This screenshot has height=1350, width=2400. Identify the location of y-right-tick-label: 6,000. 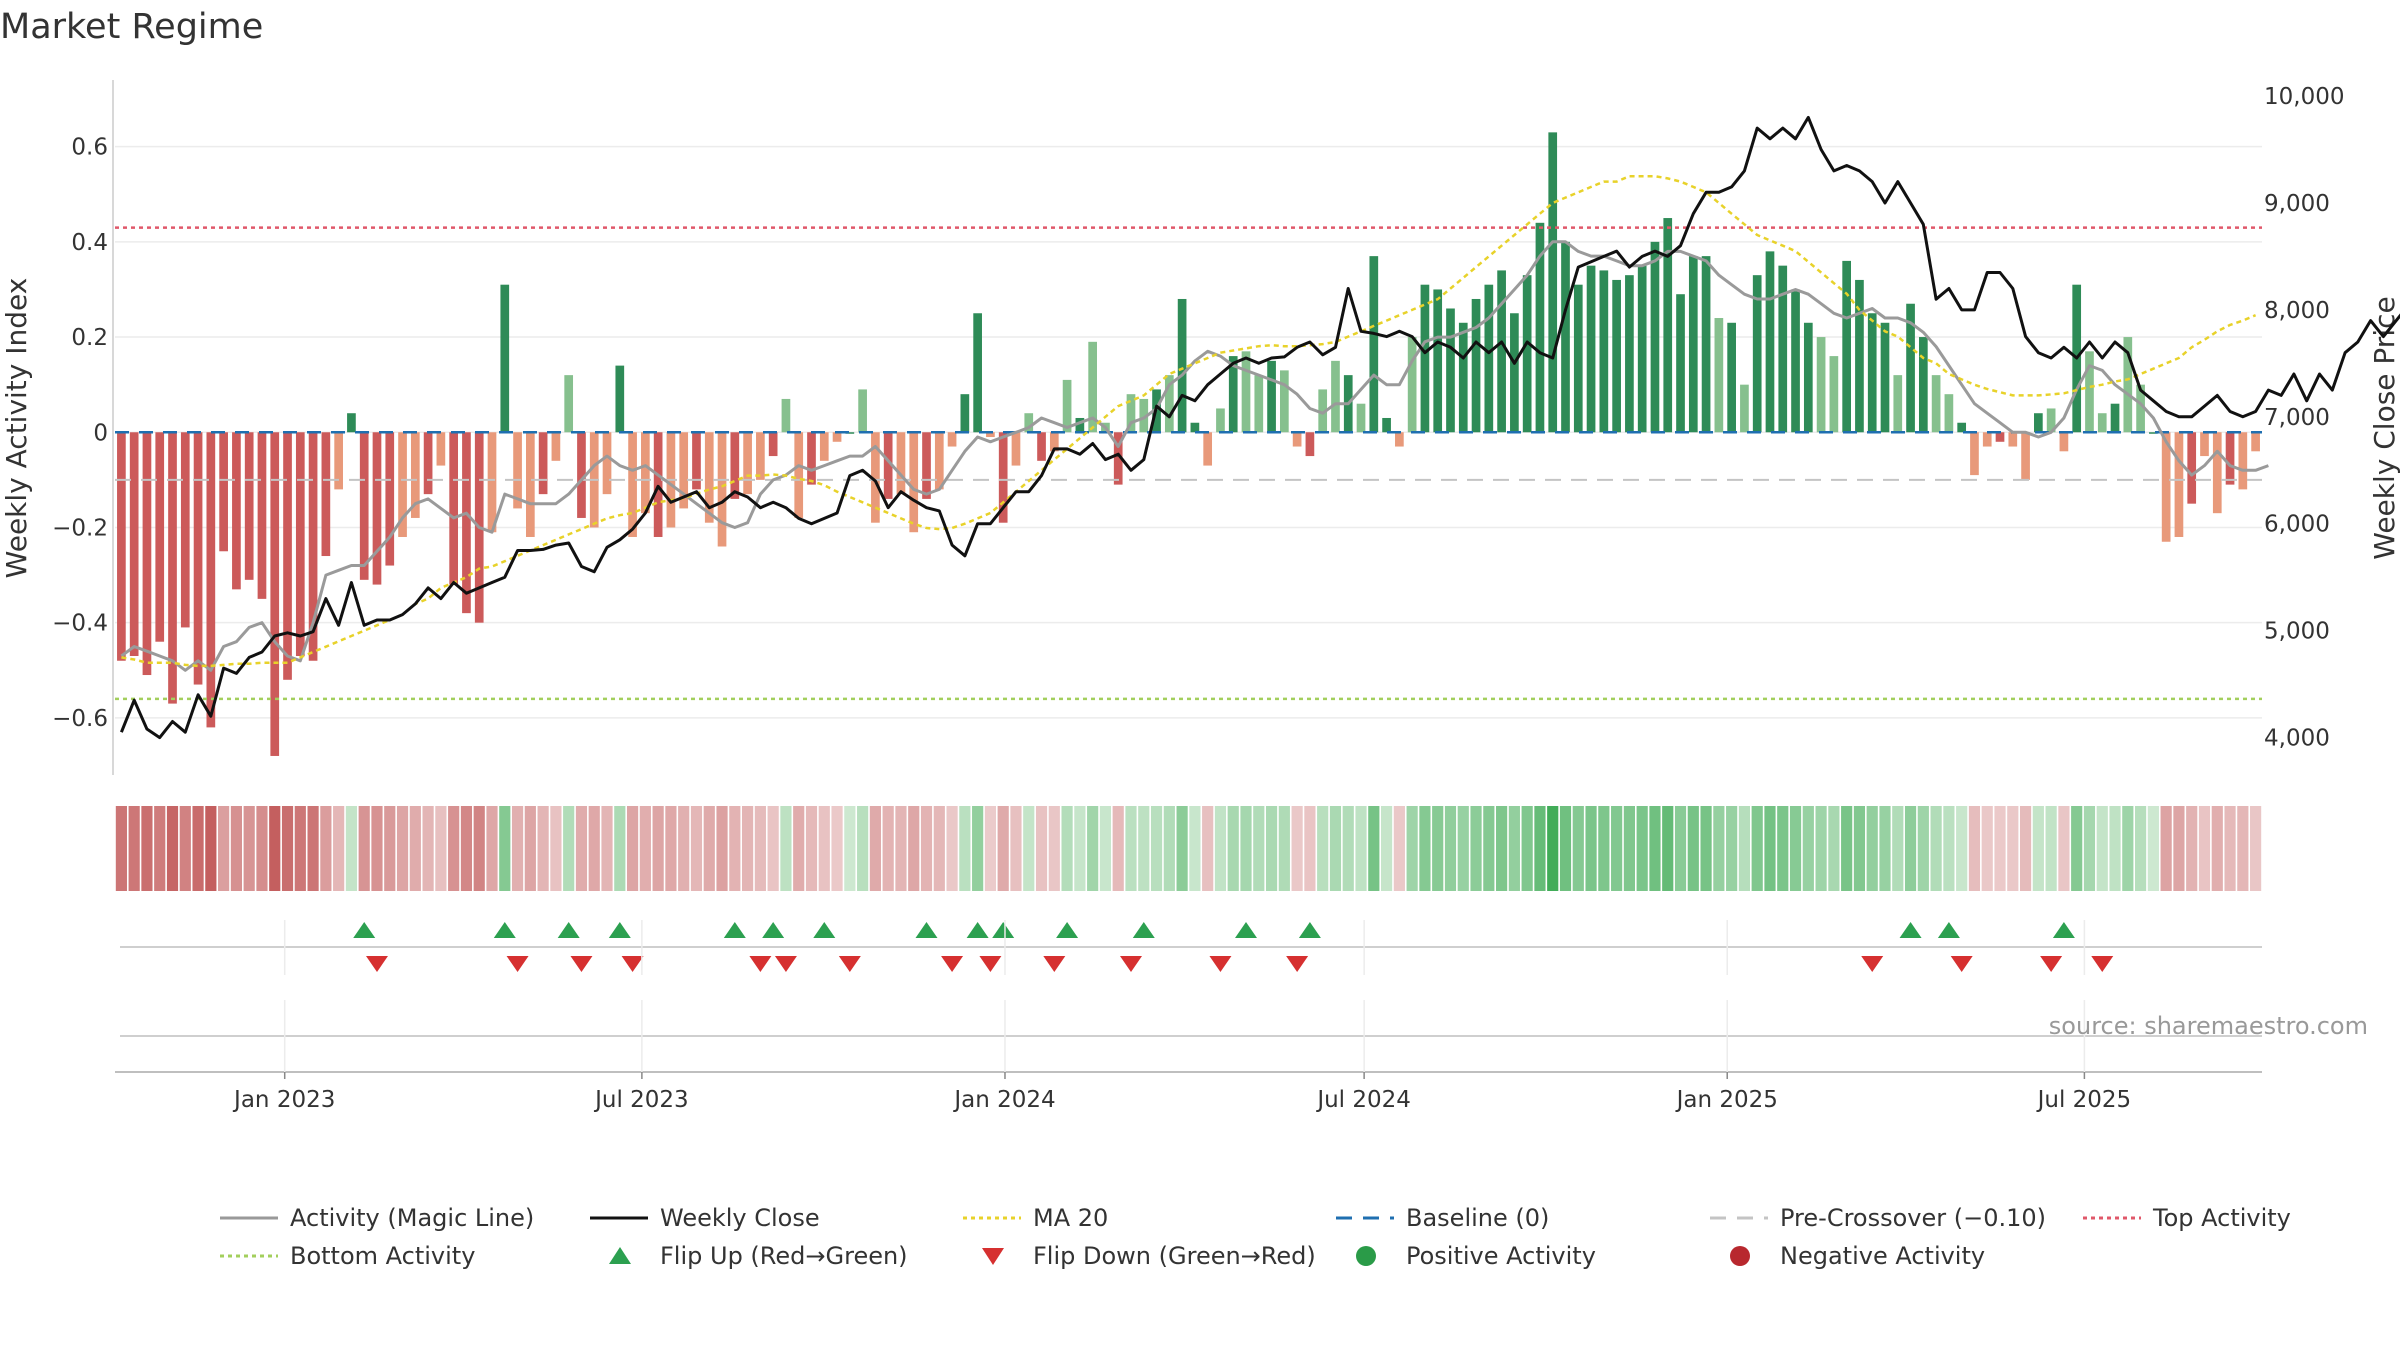
(2297, 525).